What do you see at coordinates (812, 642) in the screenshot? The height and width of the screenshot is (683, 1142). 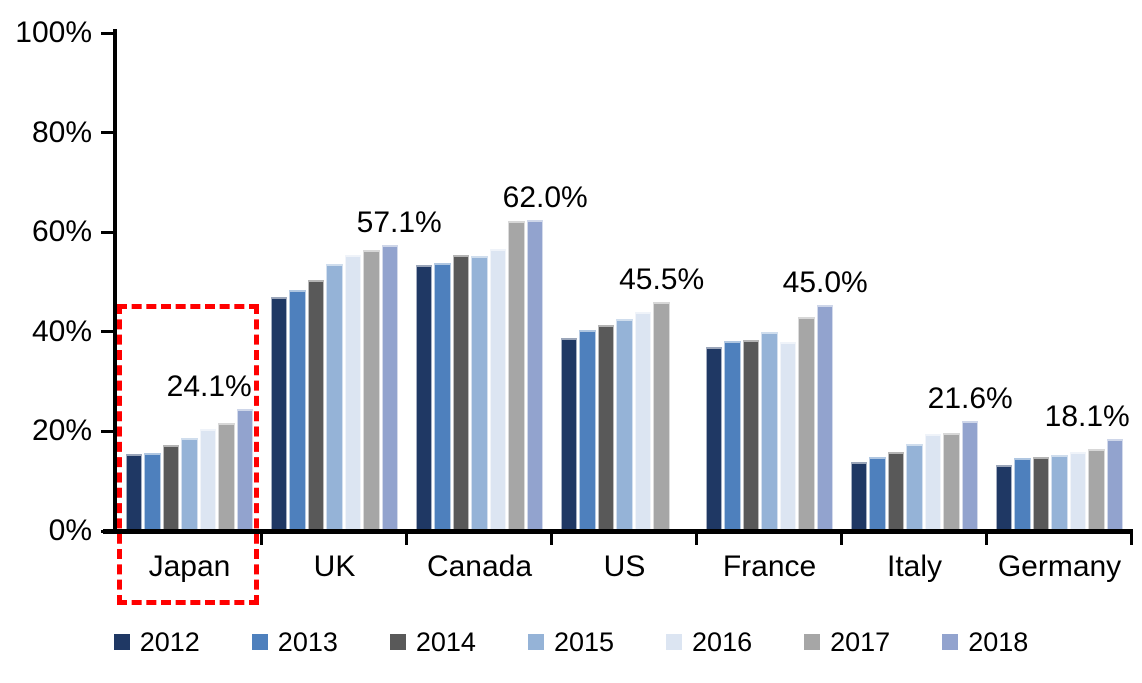 I see `legend-swatch-2017` at bounding box center [812, 642].